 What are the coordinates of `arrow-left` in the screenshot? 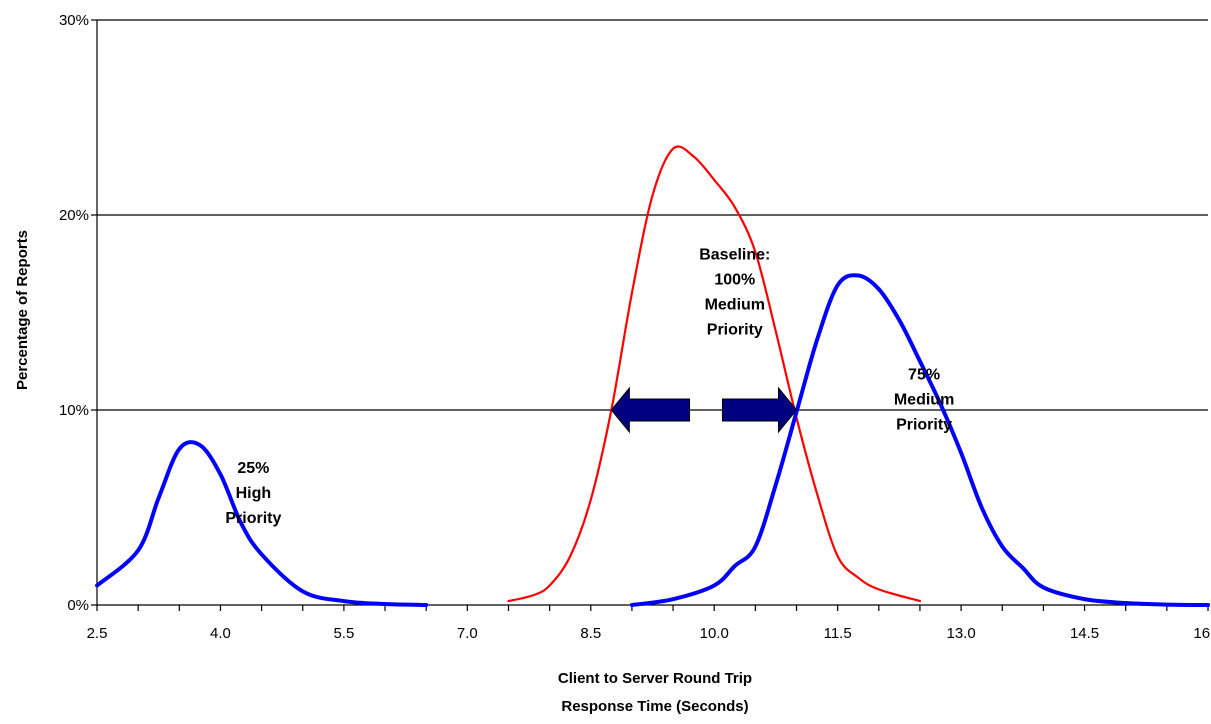 It's located at (650, 410).